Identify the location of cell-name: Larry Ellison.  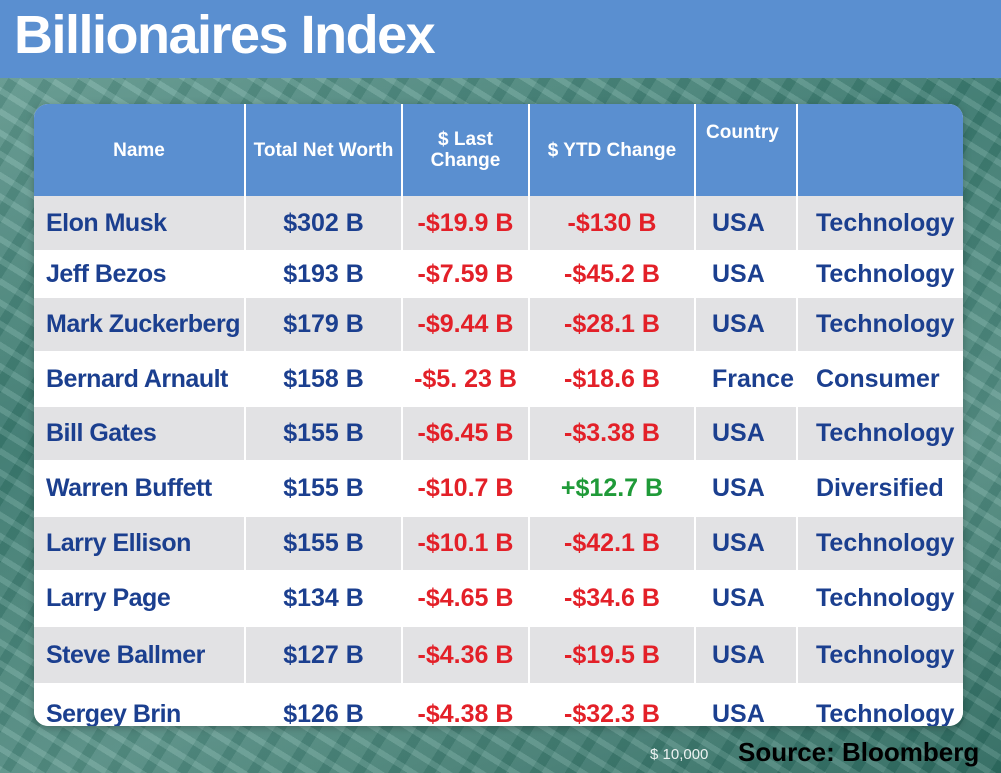
(140, 543).